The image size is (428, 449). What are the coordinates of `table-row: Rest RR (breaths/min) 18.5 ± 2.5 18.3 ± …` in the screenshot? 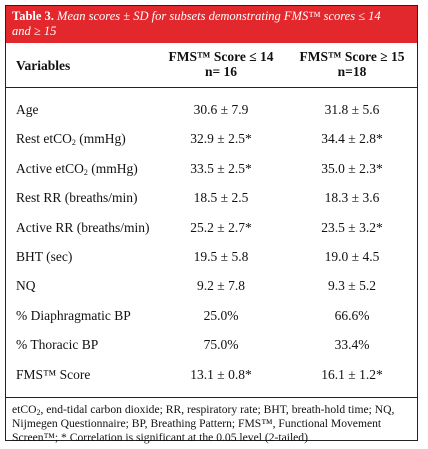 It's located at (211, 198).